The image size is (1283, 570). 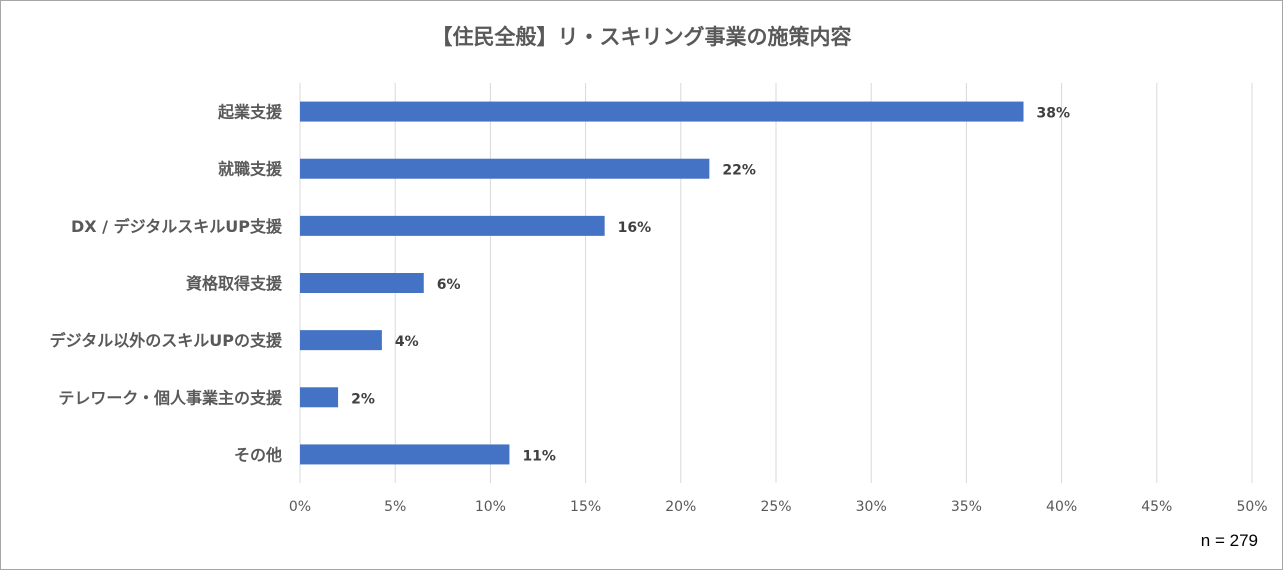 I want to click on x-tick-label: 30%, so click(x=871, y=507).